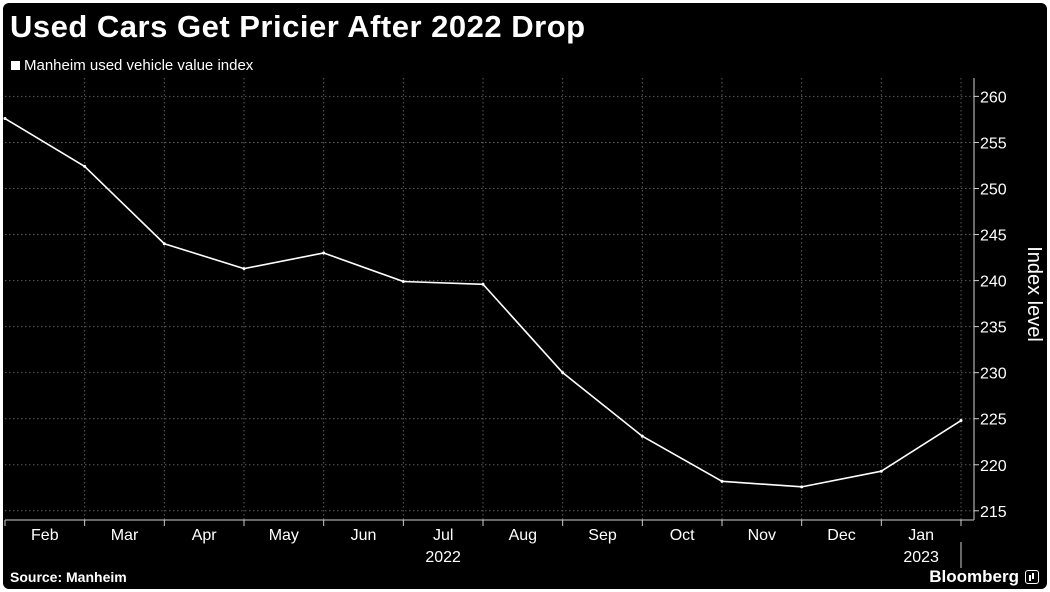 The height and width of the screenshot is (592, 1050). Describe the element at coordinates (993, 374) in the screenshot. I see `y-tick-label: 230` at that location.